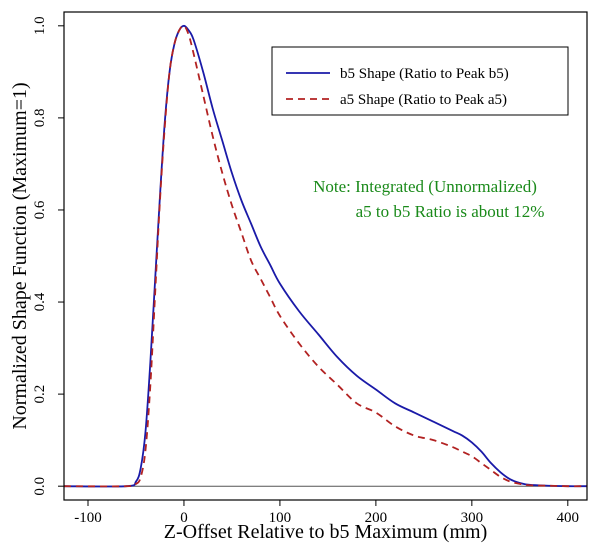  I want to click on y-tick-label: 0.2, so click(40, 394).